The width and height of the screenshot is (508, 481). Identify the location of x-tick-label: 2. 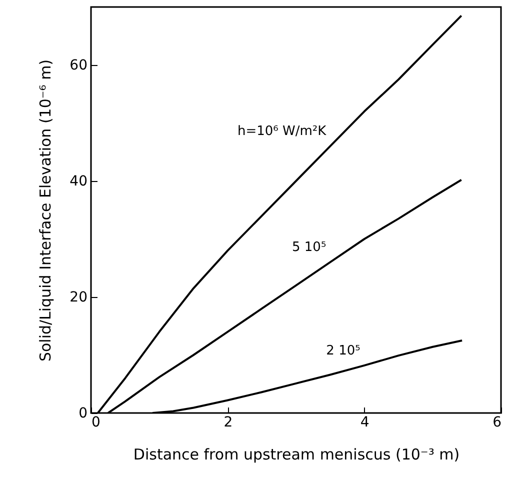
(228, 422).